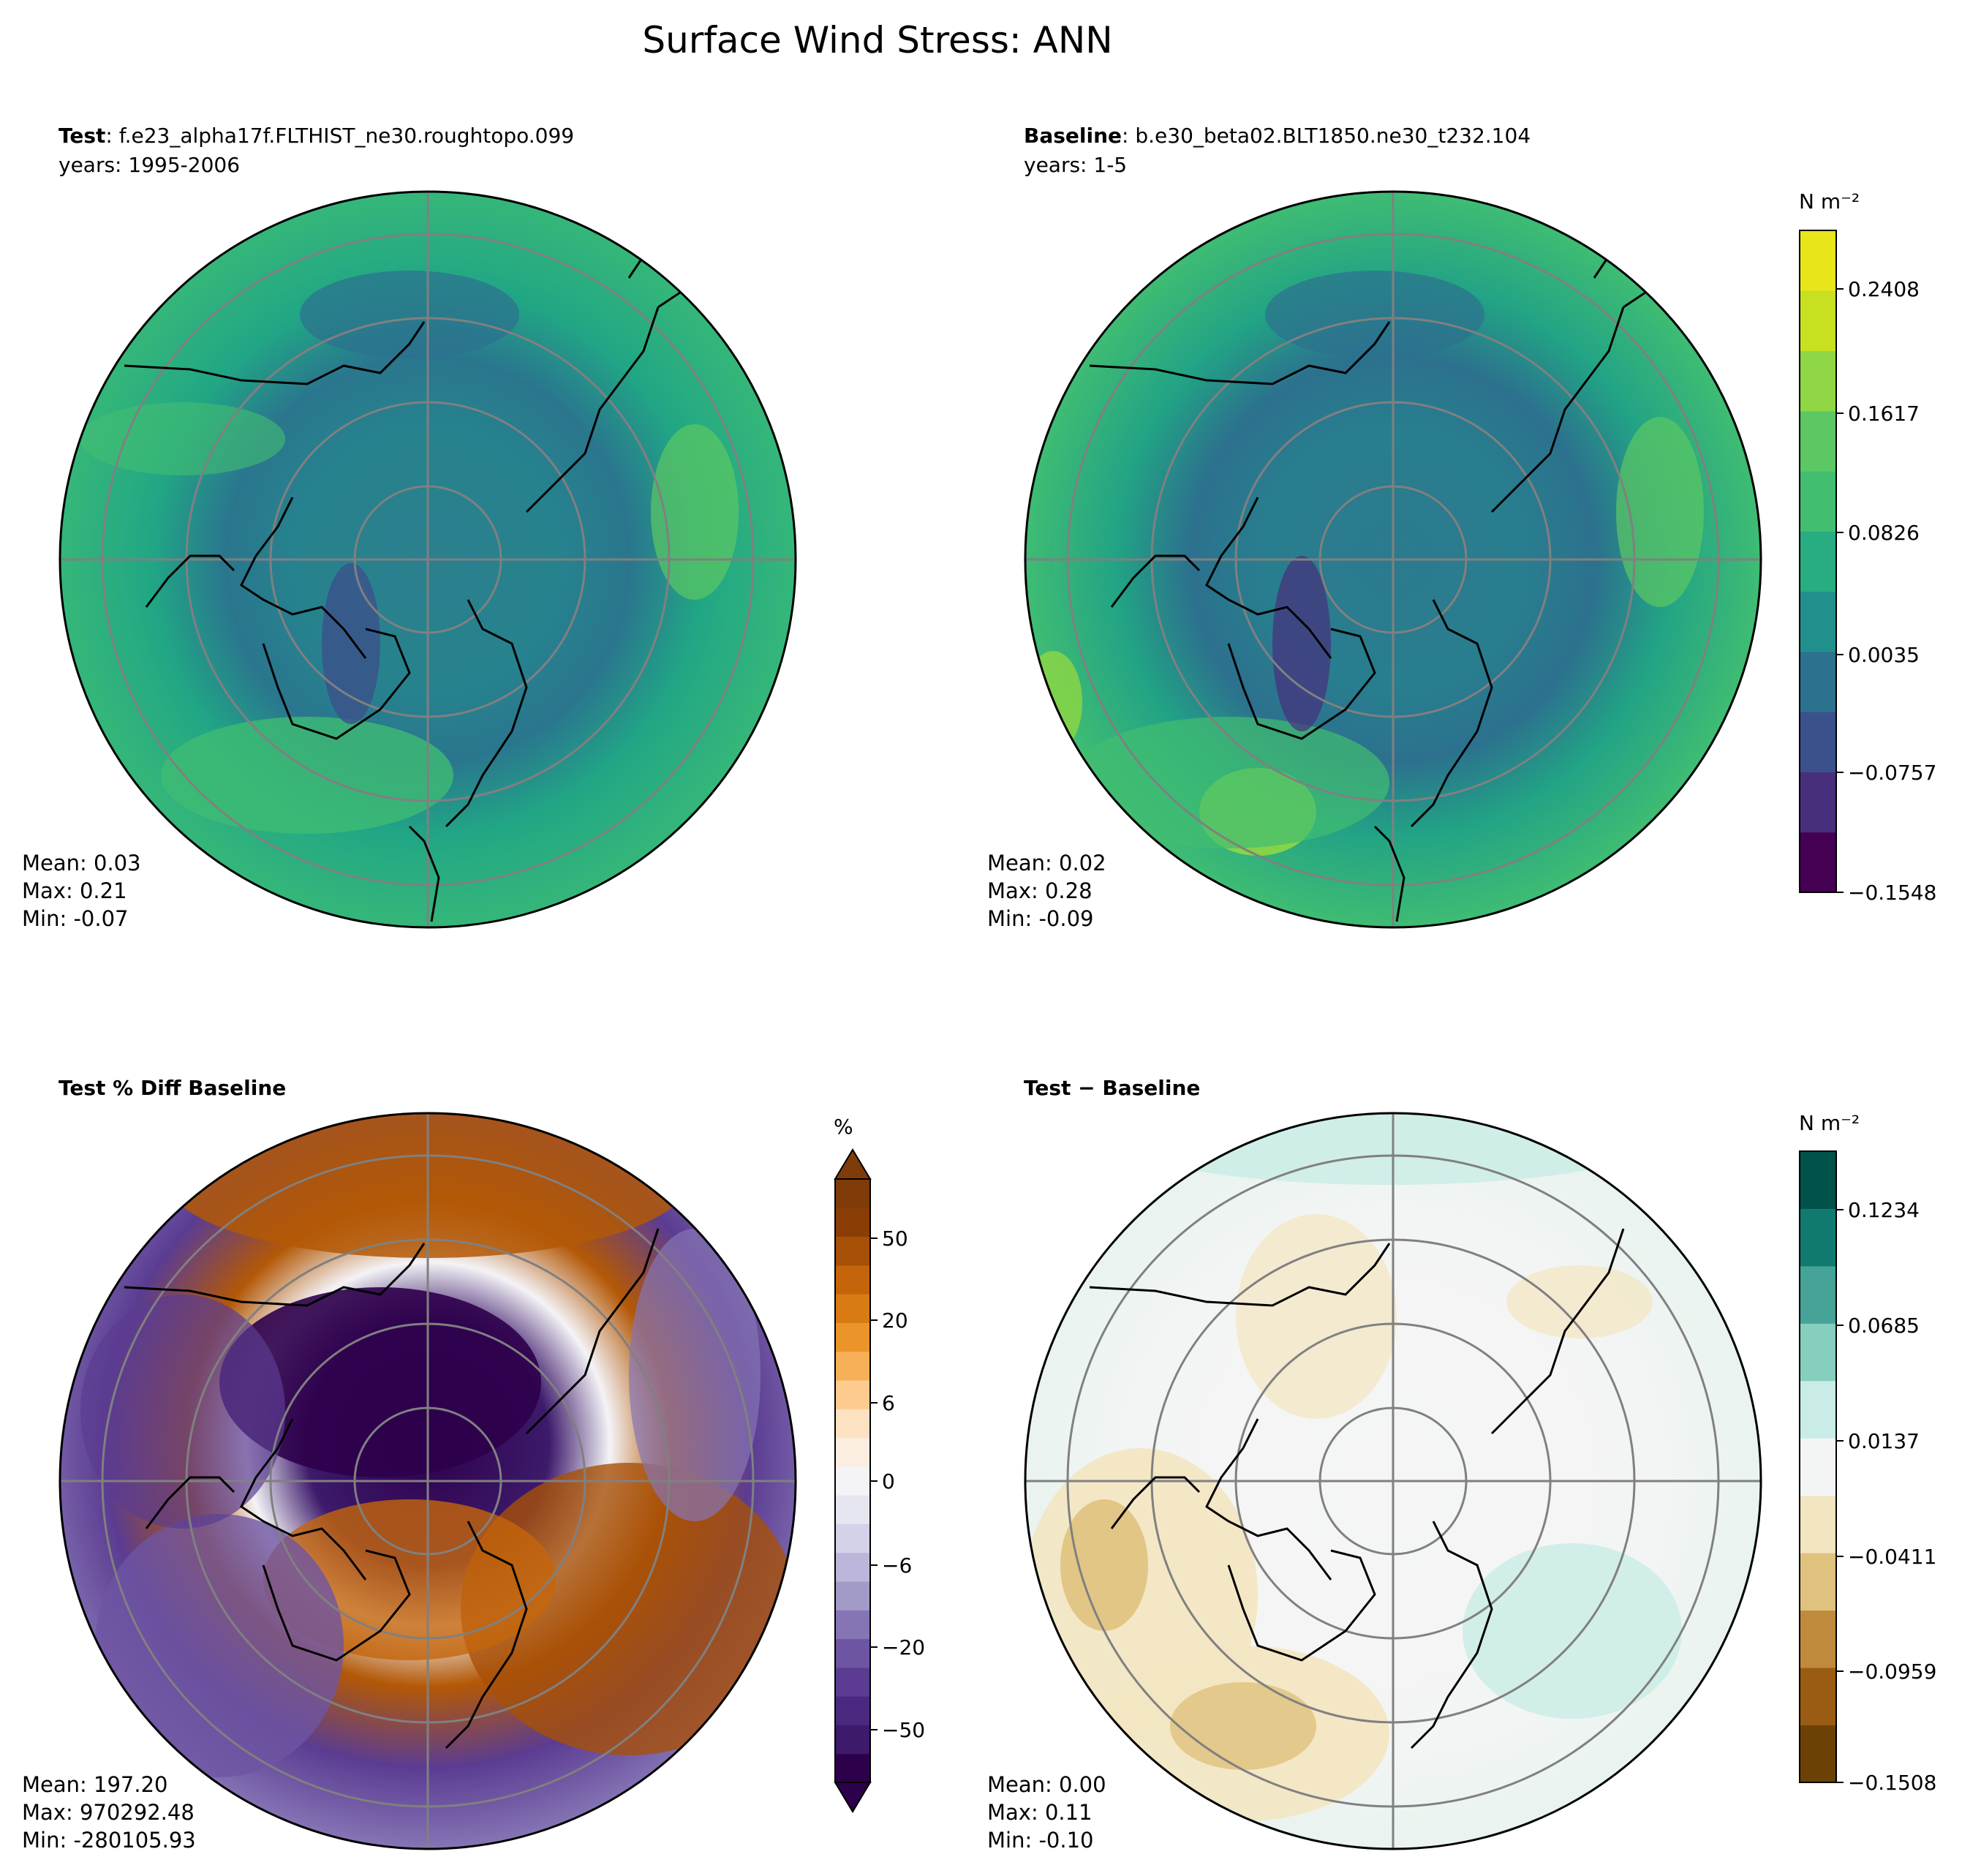  Describe the element at coordinates (843, 1127) in the screenshot. I see `colorbar-pct-unit: %` at that location.